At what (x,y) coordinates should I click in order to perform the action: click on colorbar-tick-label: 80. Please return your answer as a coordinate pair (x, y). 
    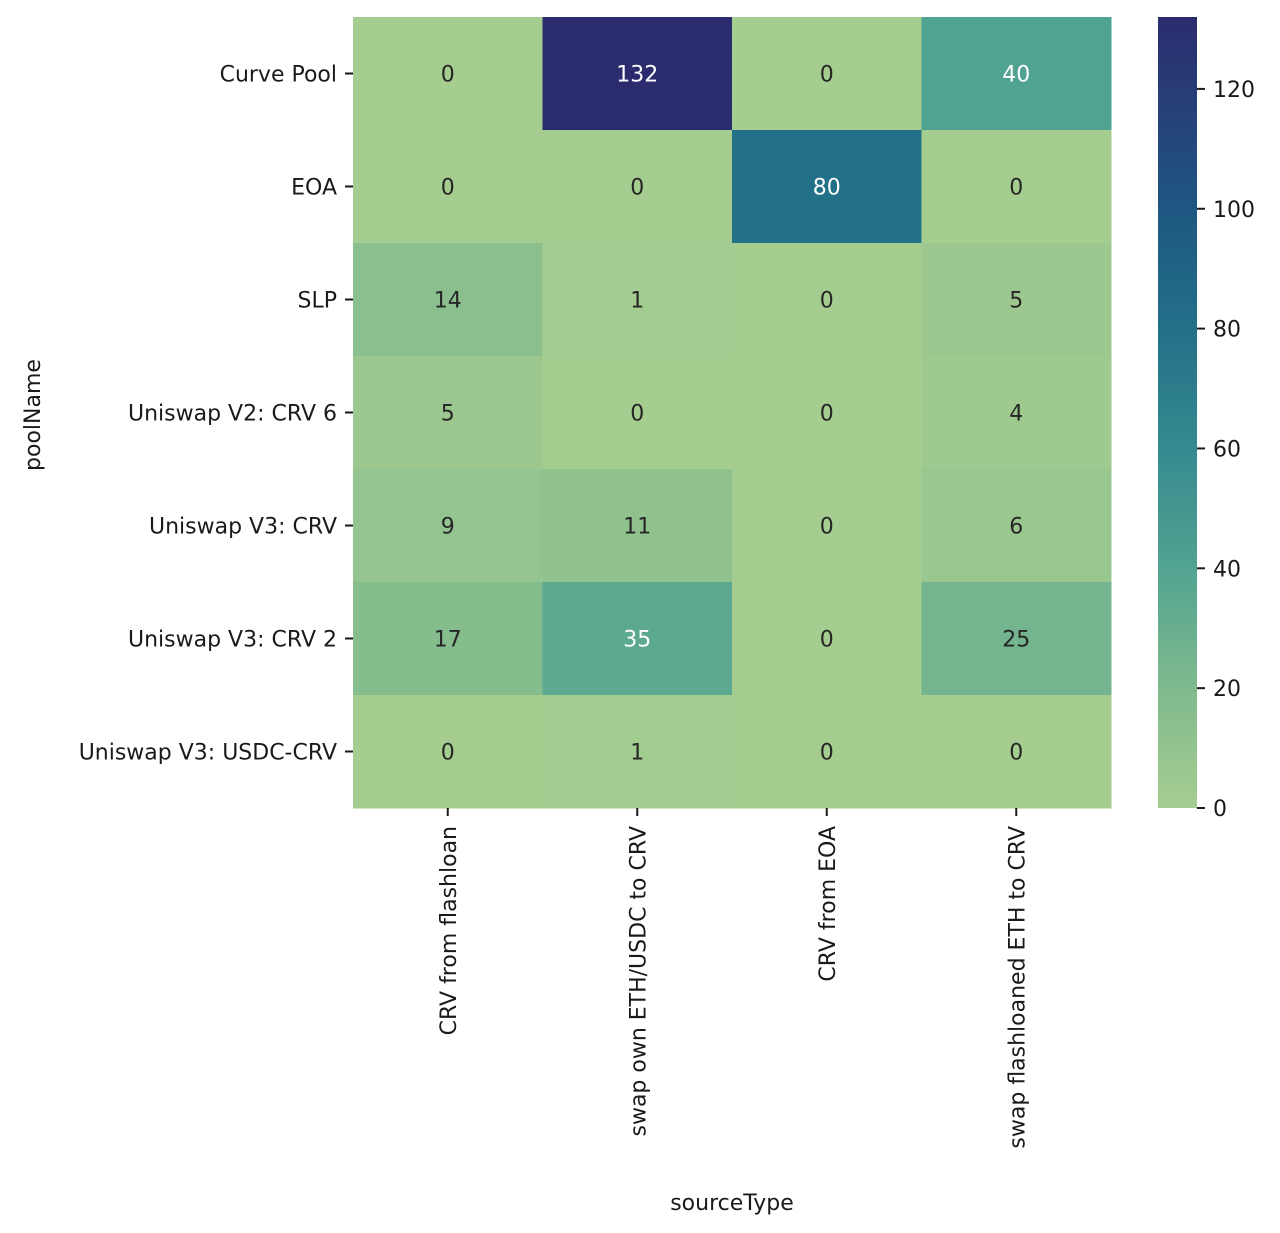
    Looking at the image, I should click on (1227, 330).